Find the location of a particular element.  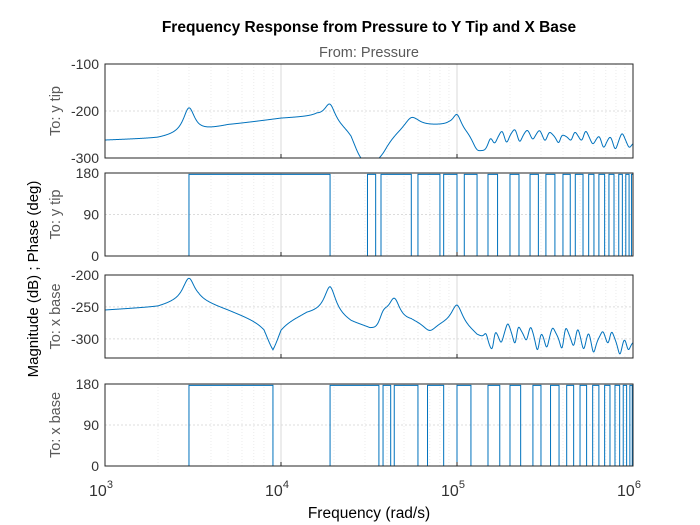

x-axis-label: Frequency (rad/s) is located at coordinates (369, 513).